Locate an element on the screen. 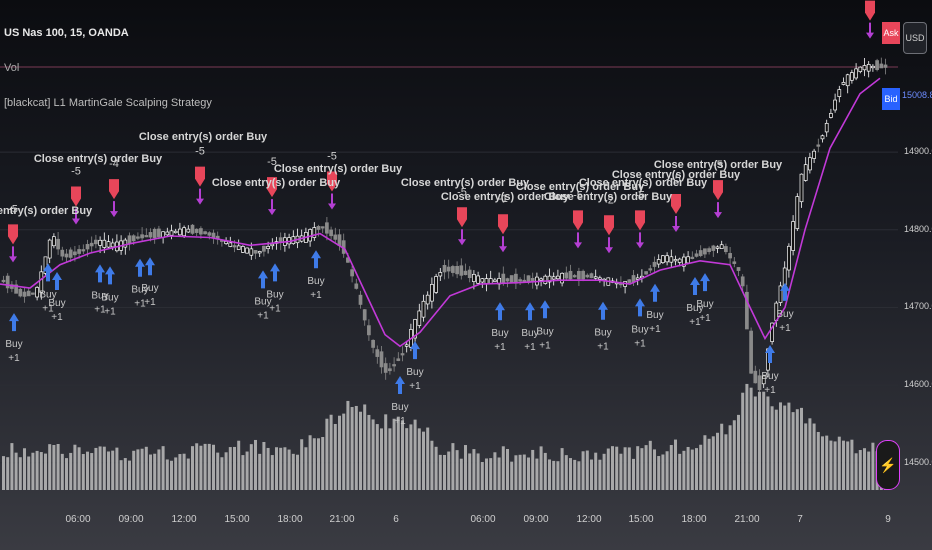 The height and width of the screenshot is (550, 932). currency-button: USD is located at coordinates (915, 38).